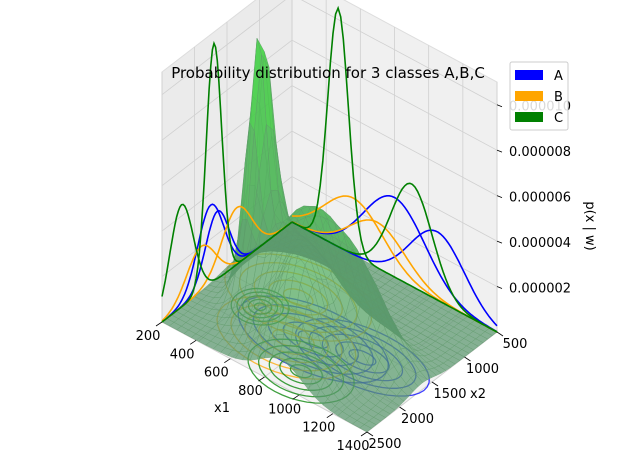 The height and width of the screenshot is (476, 640). What do you see at coordinates (540, 243) in the screenshot?
I see `z-tick-label: 0.000004` at bounding box center [540, 243].